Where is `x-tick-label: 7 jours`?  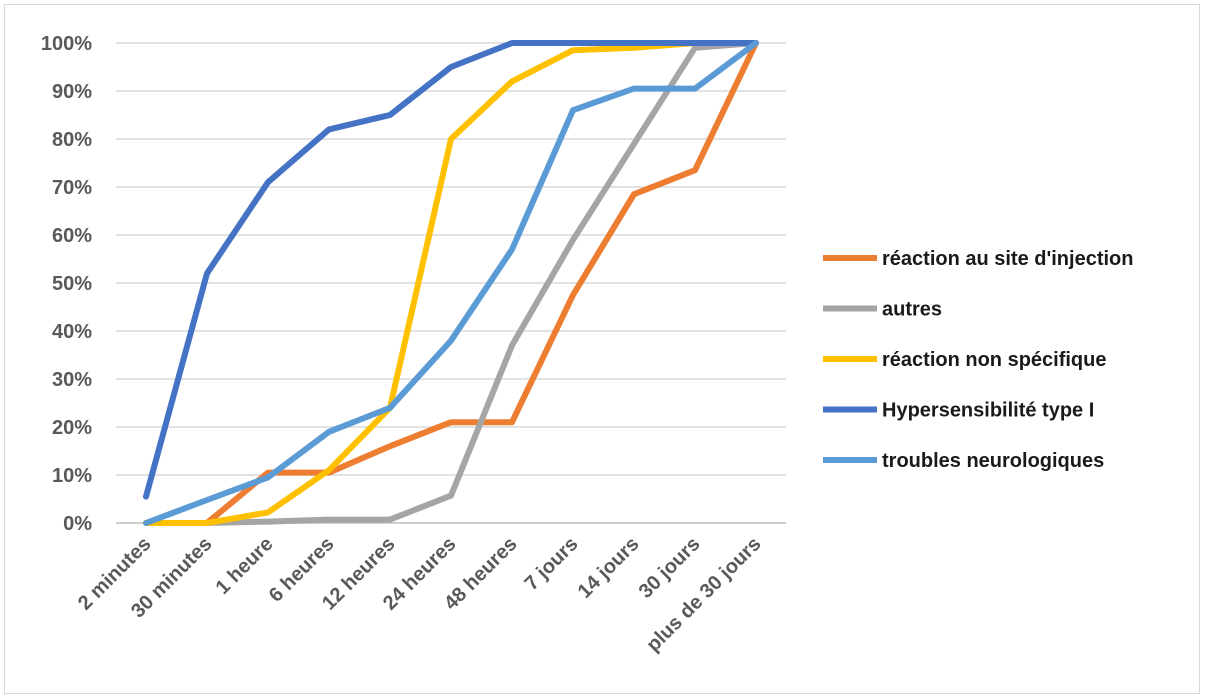 x-tick-label: 7 jours is located at coordinates (552, 564).